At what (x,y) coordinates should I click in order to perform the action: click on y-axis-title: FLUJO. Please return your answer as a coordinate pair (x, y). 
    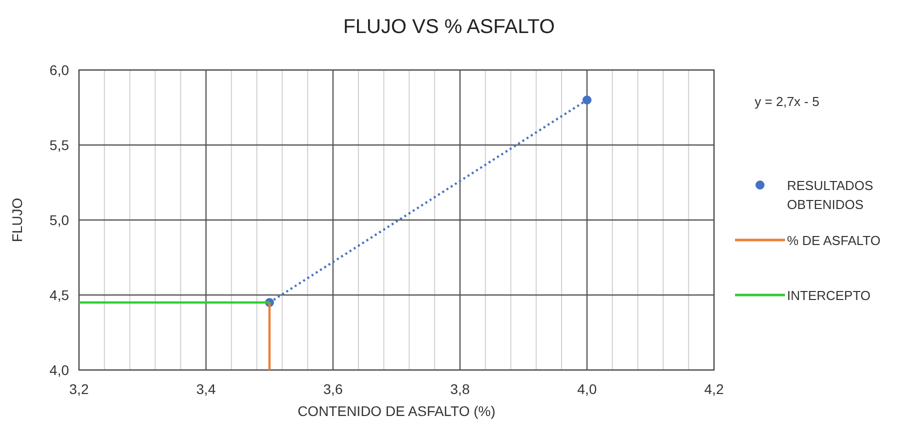
    Looking at the image, I should click on (17, 220).